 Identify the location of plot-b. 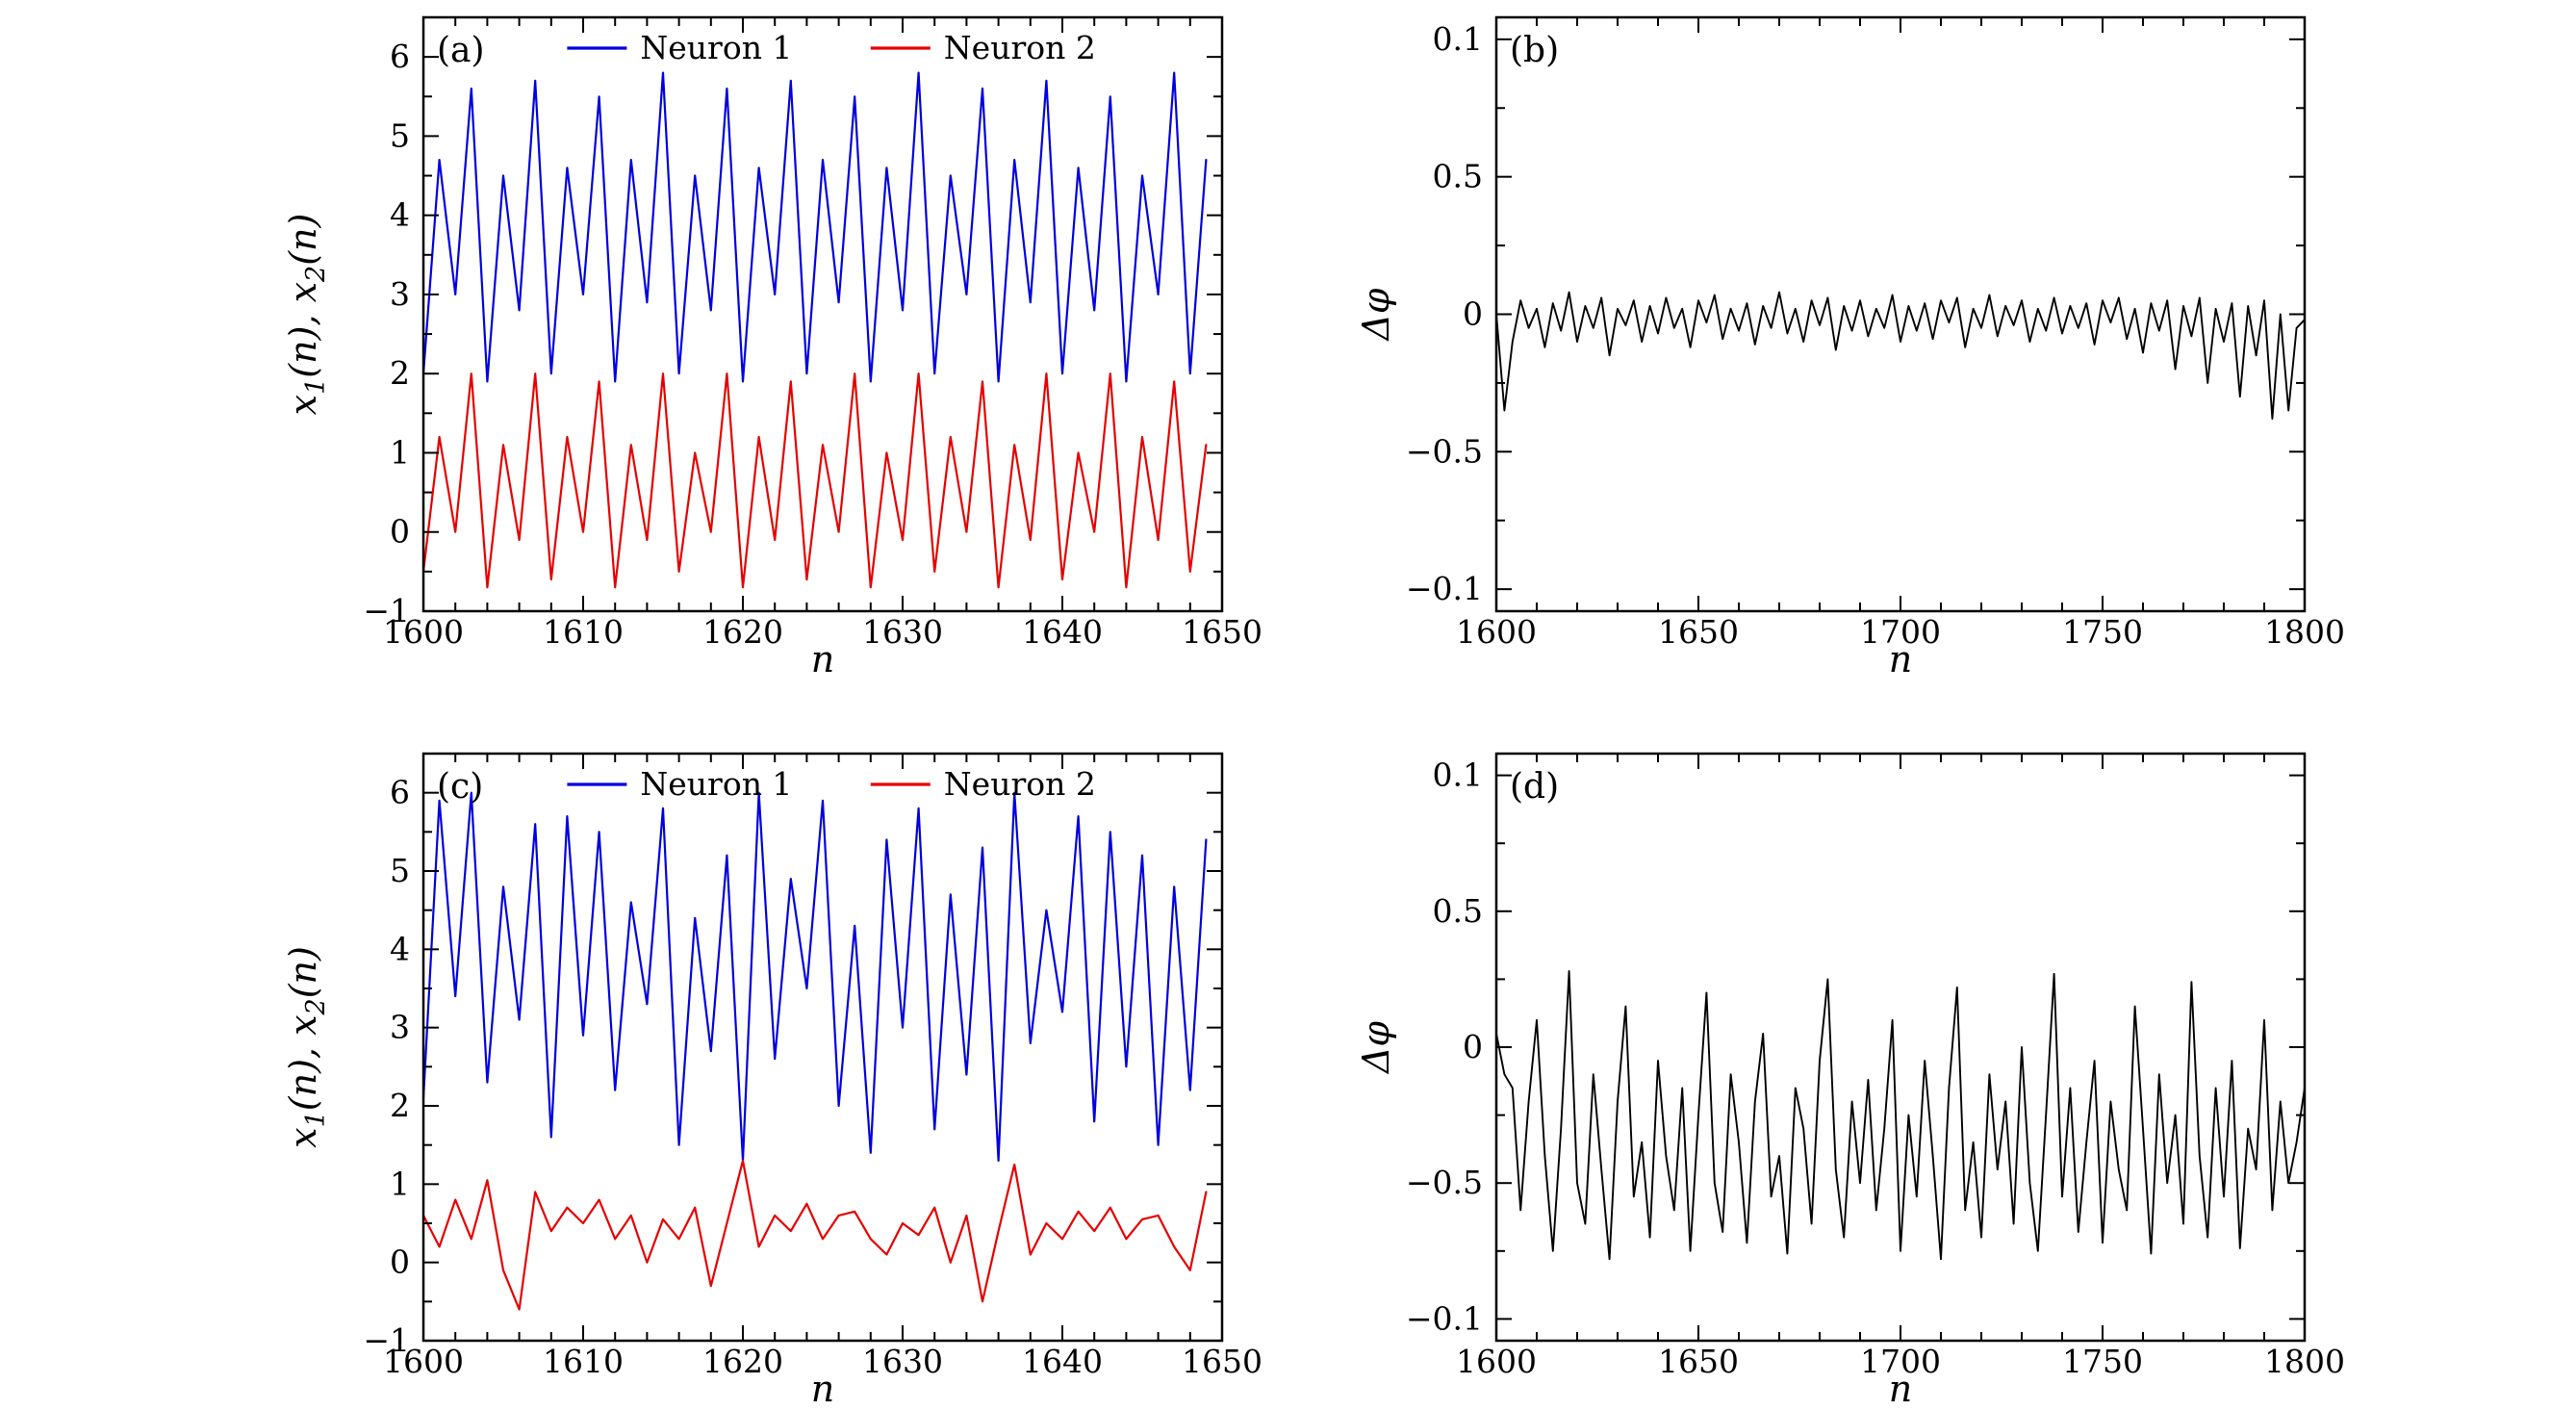
(1900, 355).